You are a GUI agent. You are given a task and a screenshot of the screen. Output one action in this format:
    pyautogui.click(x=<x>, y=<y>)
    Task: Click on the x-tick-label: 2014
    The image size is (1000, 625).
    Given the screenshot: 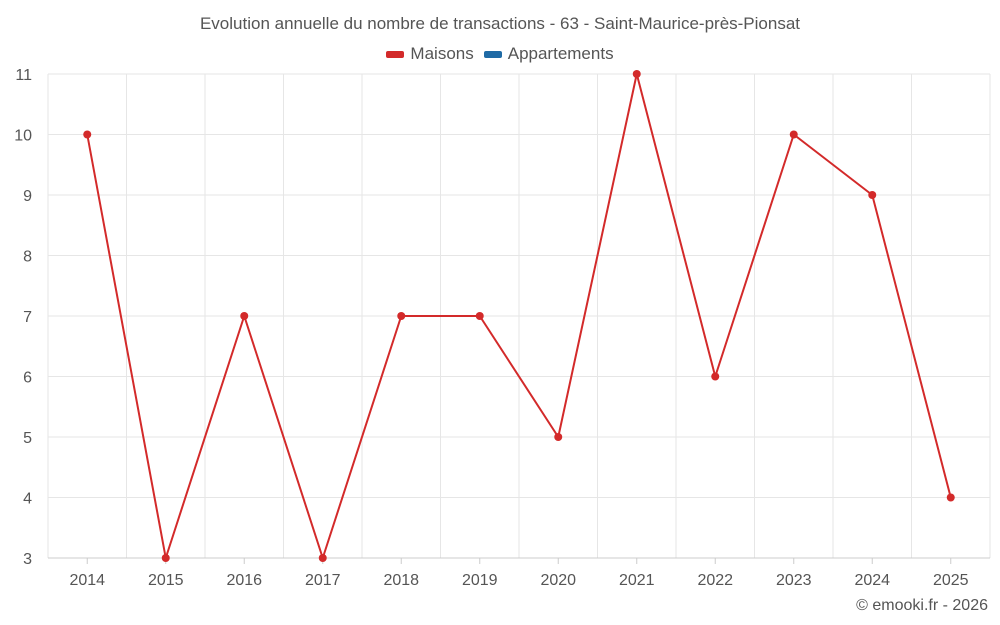 What is the action you would take?
    pyautogui.click(x=87, y=580)
    